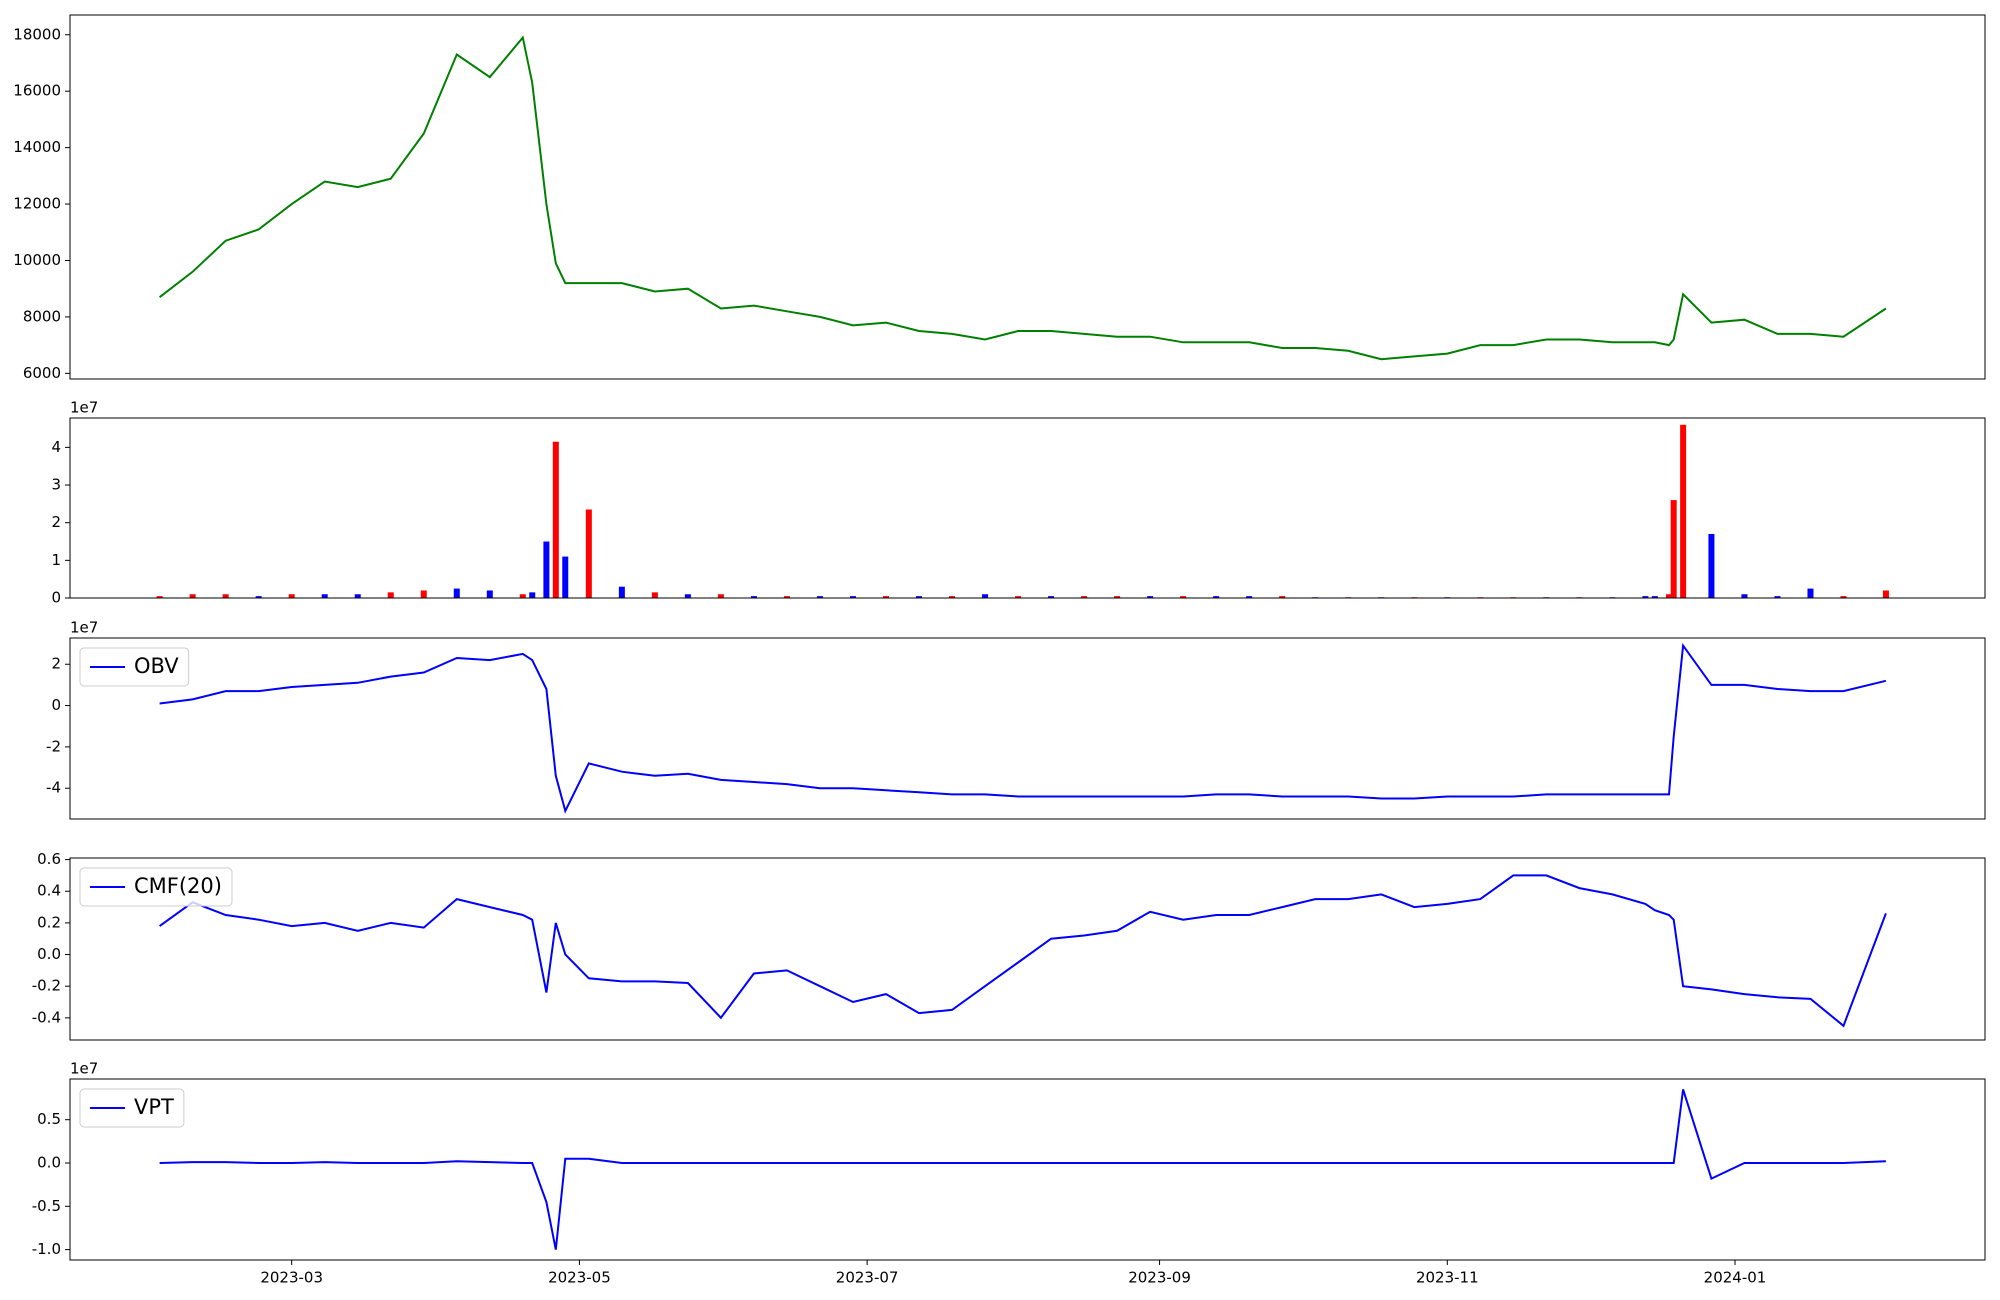 The height and width of the screenshot is (1300, 2000). What do you see at coordinates (49, 1119) in the screenshot?
I see `y-tick-label: 0.5` at bounding box center [49, 1119].